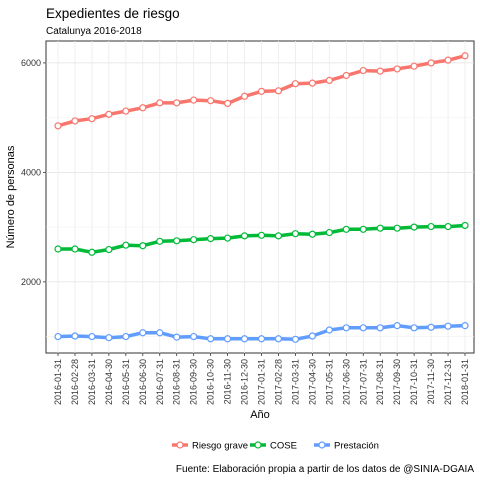 This screenshot has width=480, height=480. What do you see at coordinates (31, 172) in the screenshot?
I see `y-tick-label: 4000` at bounding box center [31, 172].